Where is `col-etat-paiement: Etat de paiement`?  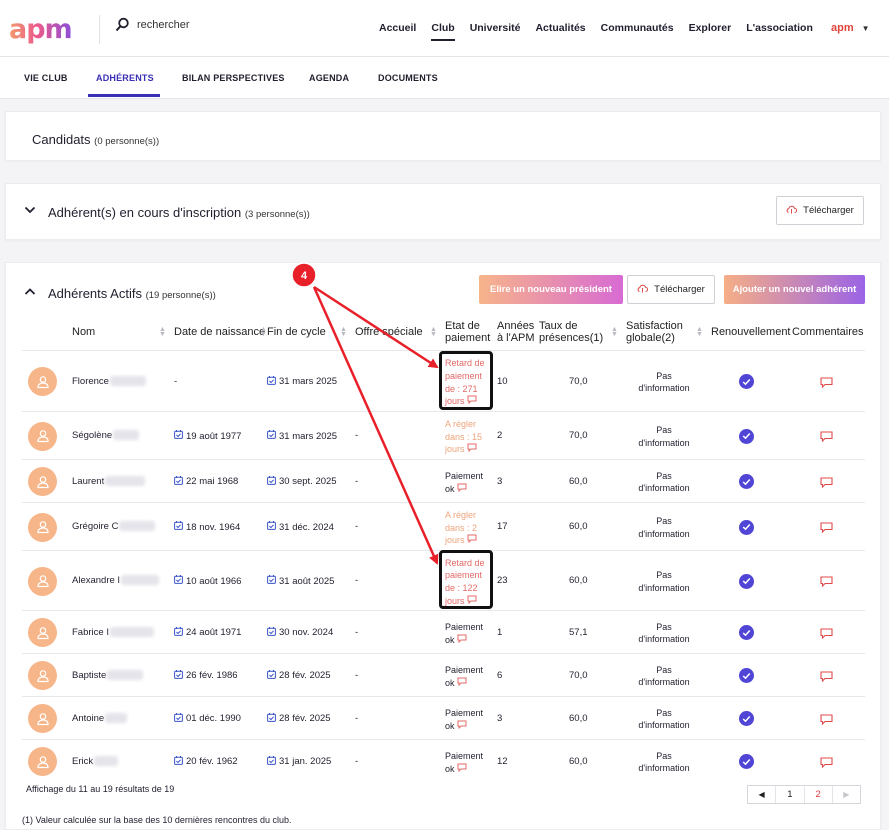 col-etat-paiement: Etat de paiement is located at coordinates (468, 332).